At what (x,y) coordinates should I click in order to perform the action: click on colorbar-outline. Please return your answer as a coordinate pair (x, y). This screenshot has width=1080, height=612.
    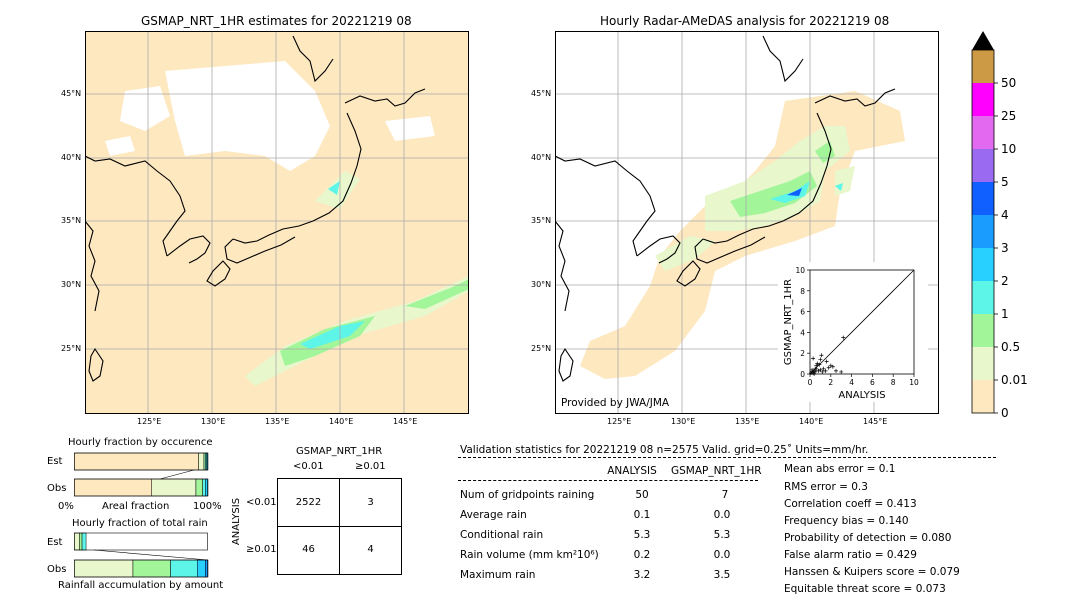
    Looking at the image, I should click on (983, 231).